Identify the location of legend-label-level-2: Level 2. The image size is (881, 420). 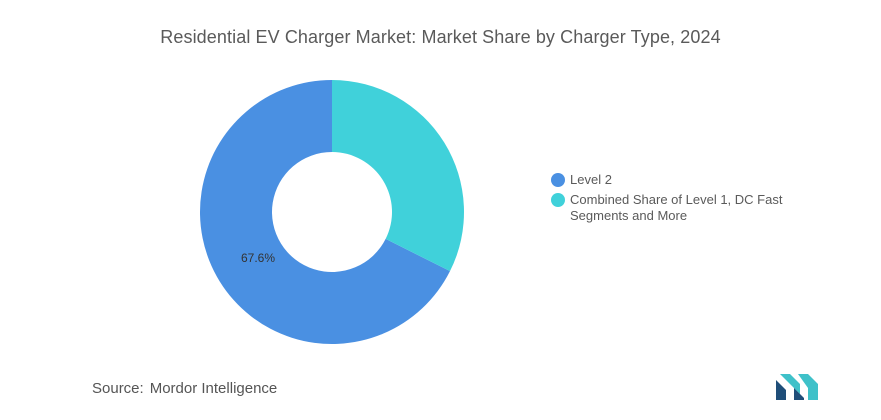
(591, 179).